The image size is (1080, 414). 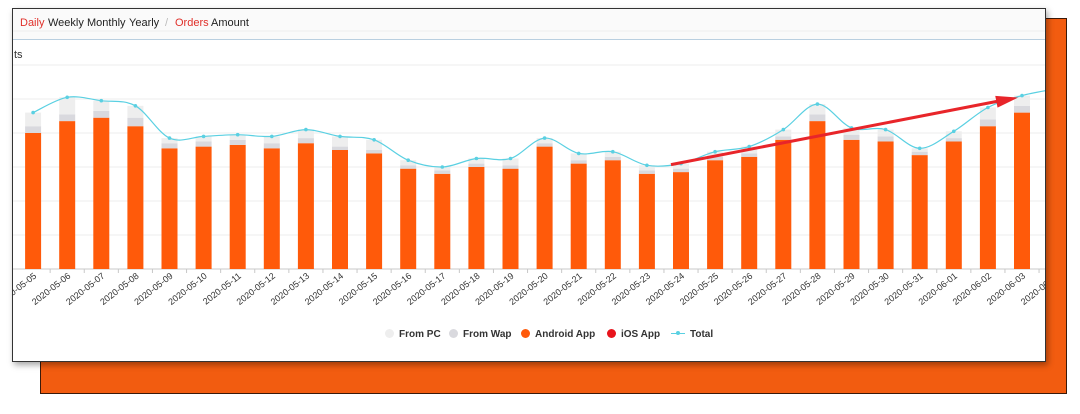 I want to click on legend-item-from-wap: From Wap, so click(x=480, y=334).